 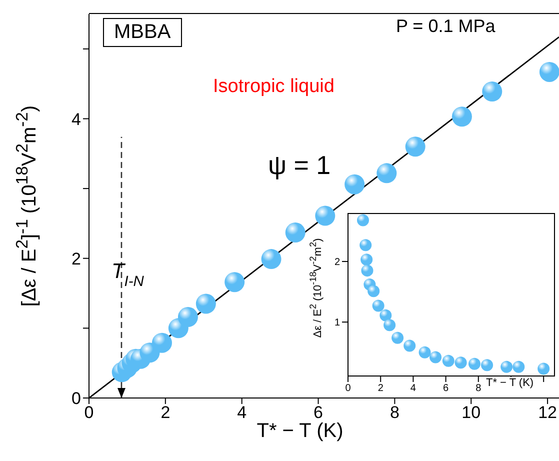 I want to click on annotation: P = 0.1 MPa, so click(x=446, y=26).